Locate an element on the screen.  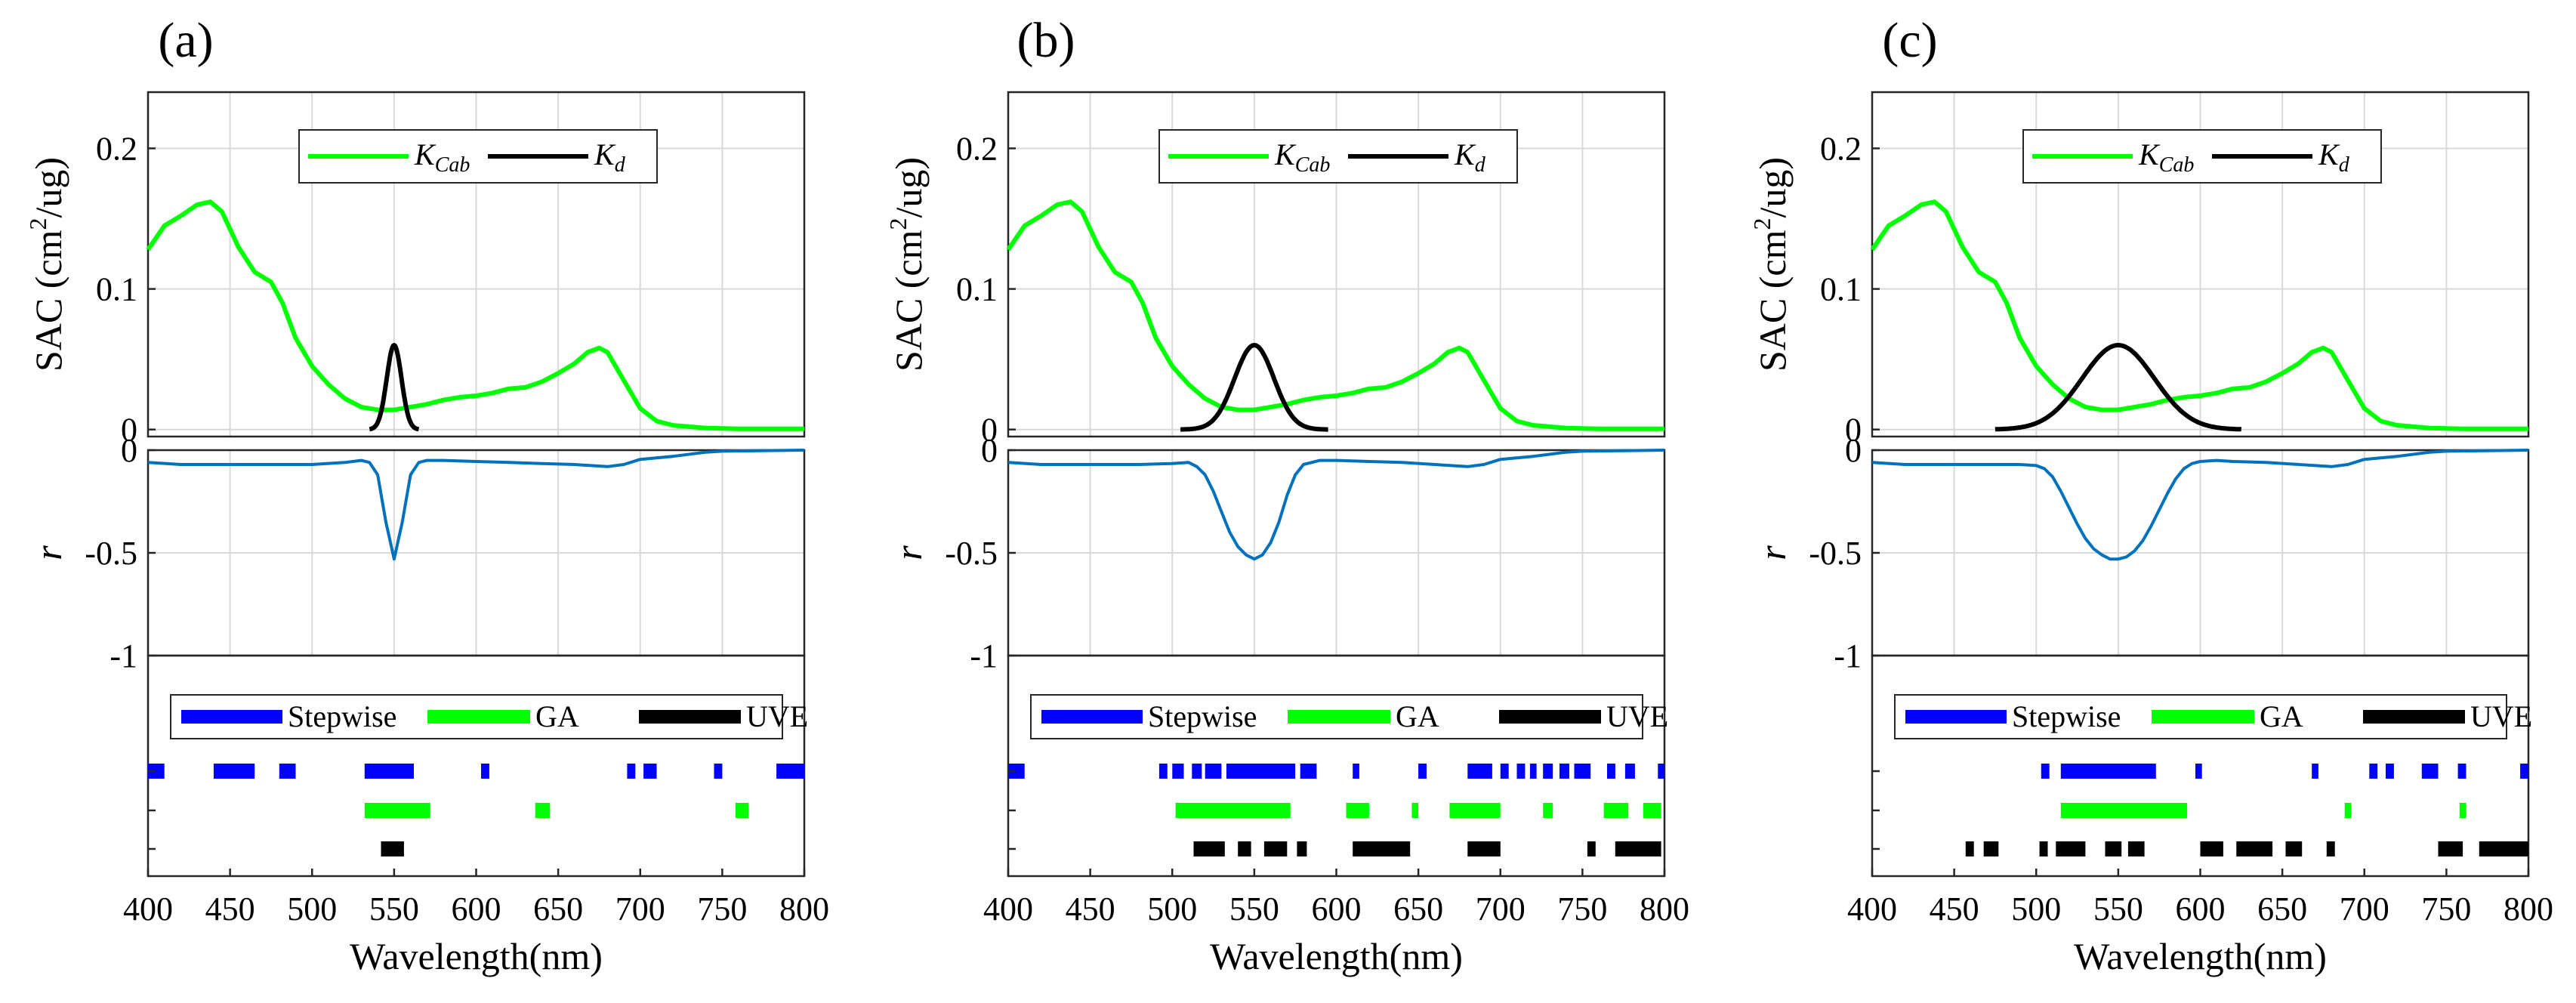
stepwise-row is located at coordinates (1336, 771).